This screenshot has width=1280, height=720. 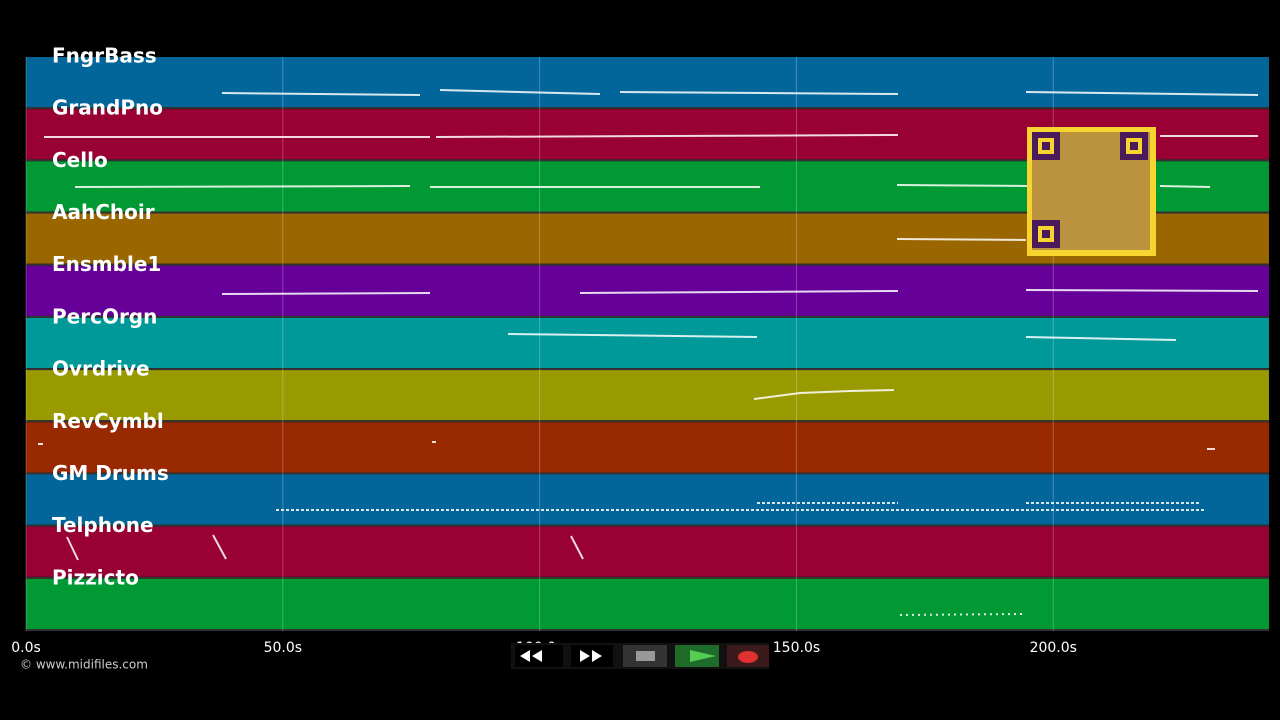 What do you see at coordinates (80, 160) in the screenshot?
I see `track-label: Cello` at bounding box center [80, 160].